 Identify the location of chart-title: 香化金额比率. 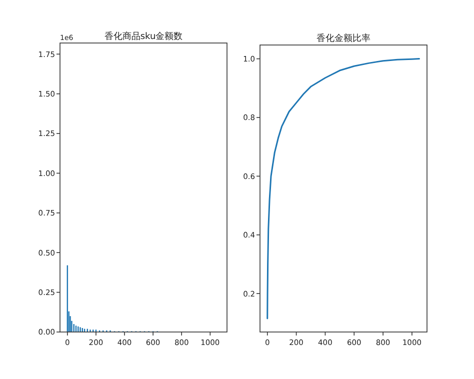
(343, 38).